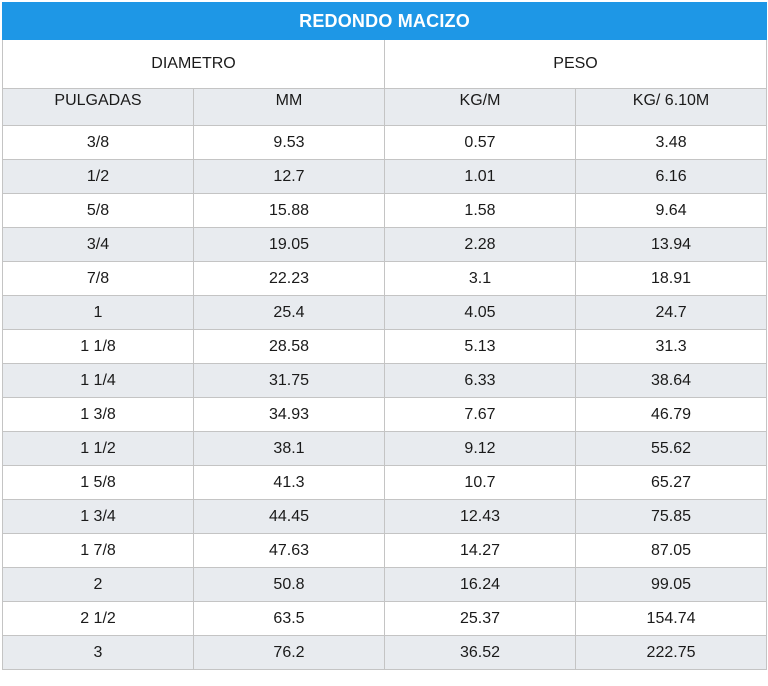 This screenshot has width=768, height=686. Describe the element at coordinates (98, 278) in the screenshot. I see `cell-pulgadas: 7/8` at that location.